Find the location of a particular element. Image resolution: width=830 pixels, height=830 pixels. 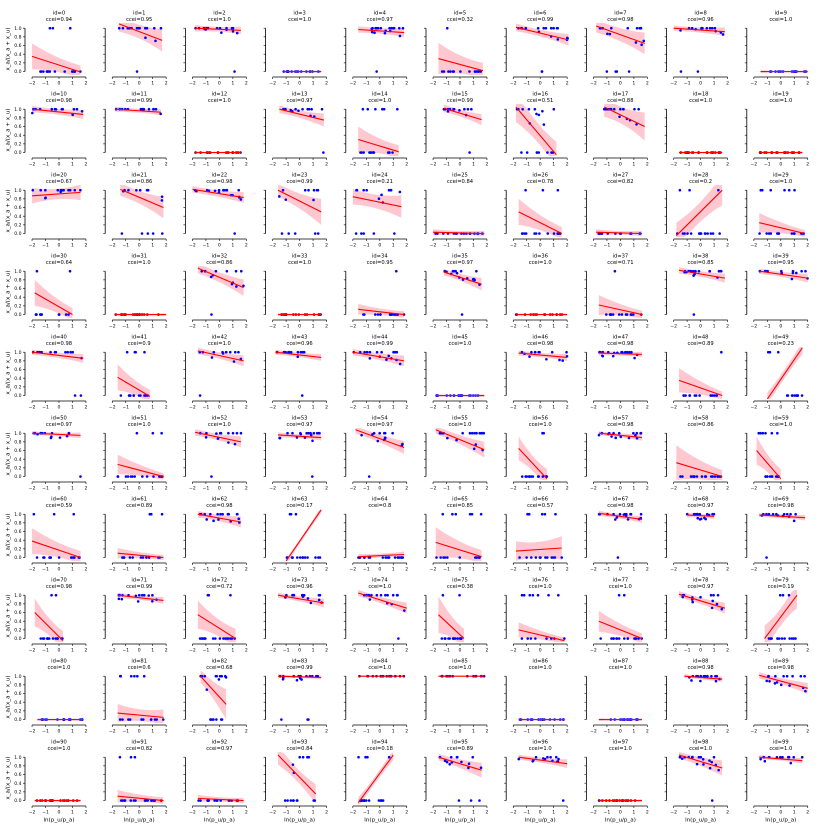

x-axis-label: ln(p_u/p_a) is located at coordinates (540, 821).